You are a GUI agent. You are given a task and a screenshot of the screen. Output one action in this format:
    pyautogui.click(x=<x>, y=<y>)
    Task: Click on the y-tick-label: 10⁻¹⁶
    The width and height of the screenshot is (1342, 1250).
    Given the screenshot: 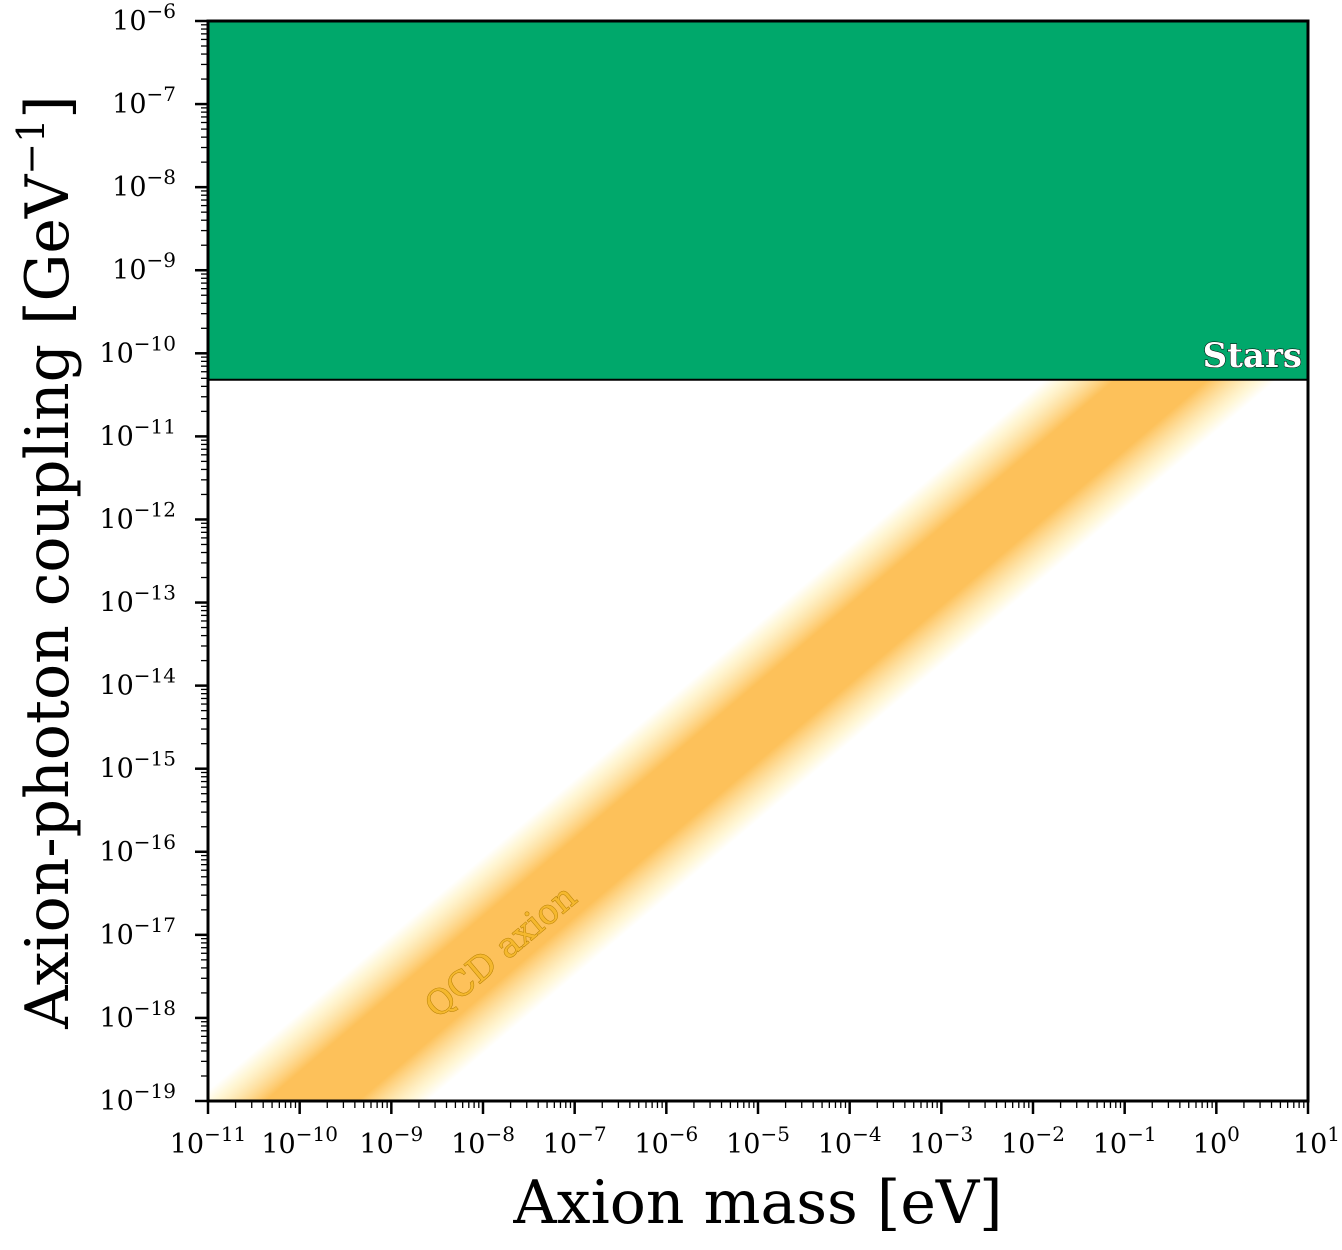 What is the action you would take?
    pyautogui.click(x=137, y=849)
    